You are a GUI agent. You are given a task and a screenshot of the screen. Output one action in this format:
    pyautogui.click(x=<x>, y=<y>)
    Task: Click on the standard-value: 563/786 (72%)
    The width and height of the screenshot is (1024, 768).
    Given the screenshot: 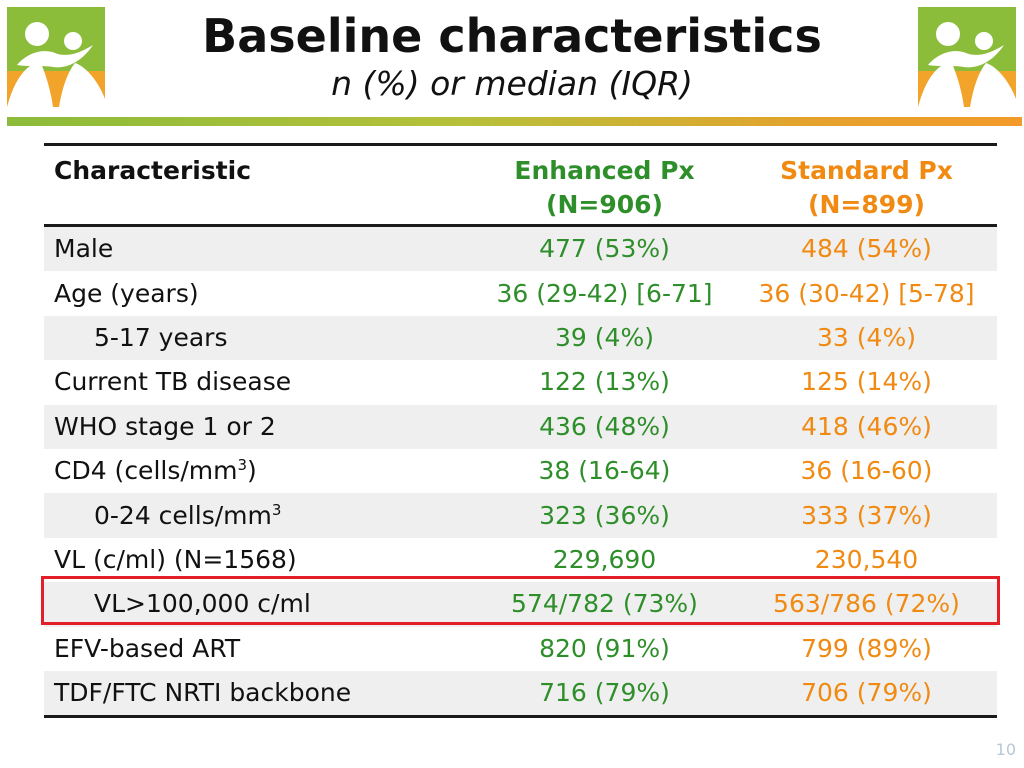 What is the action you would take?
    pyautogui.click(x=866, y=604)
    